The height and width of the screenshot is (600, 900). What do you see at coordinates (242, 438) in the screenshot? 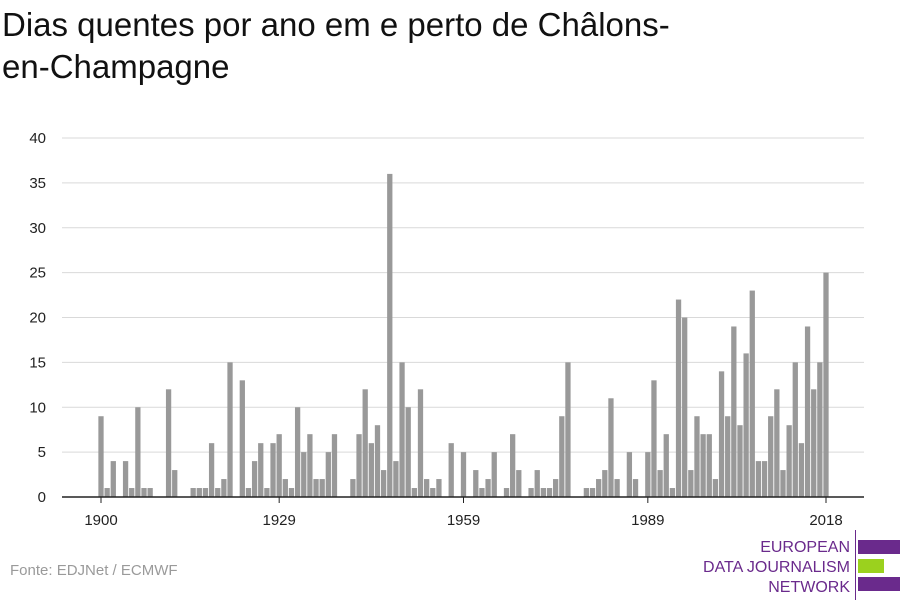
I see `bar-1923` at bounding box center [242, 438].